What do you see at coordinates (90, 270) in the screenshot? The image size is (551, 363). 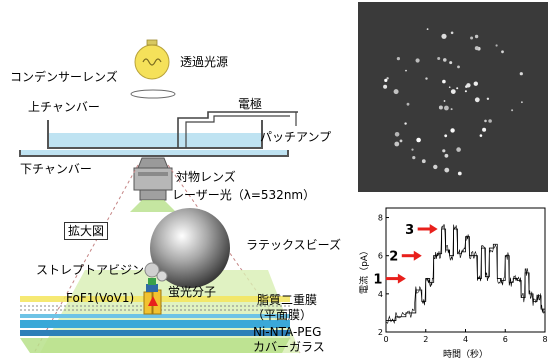 I see `streptavidin-label: ストレプトアビジン` at bounding box center [90, 270].